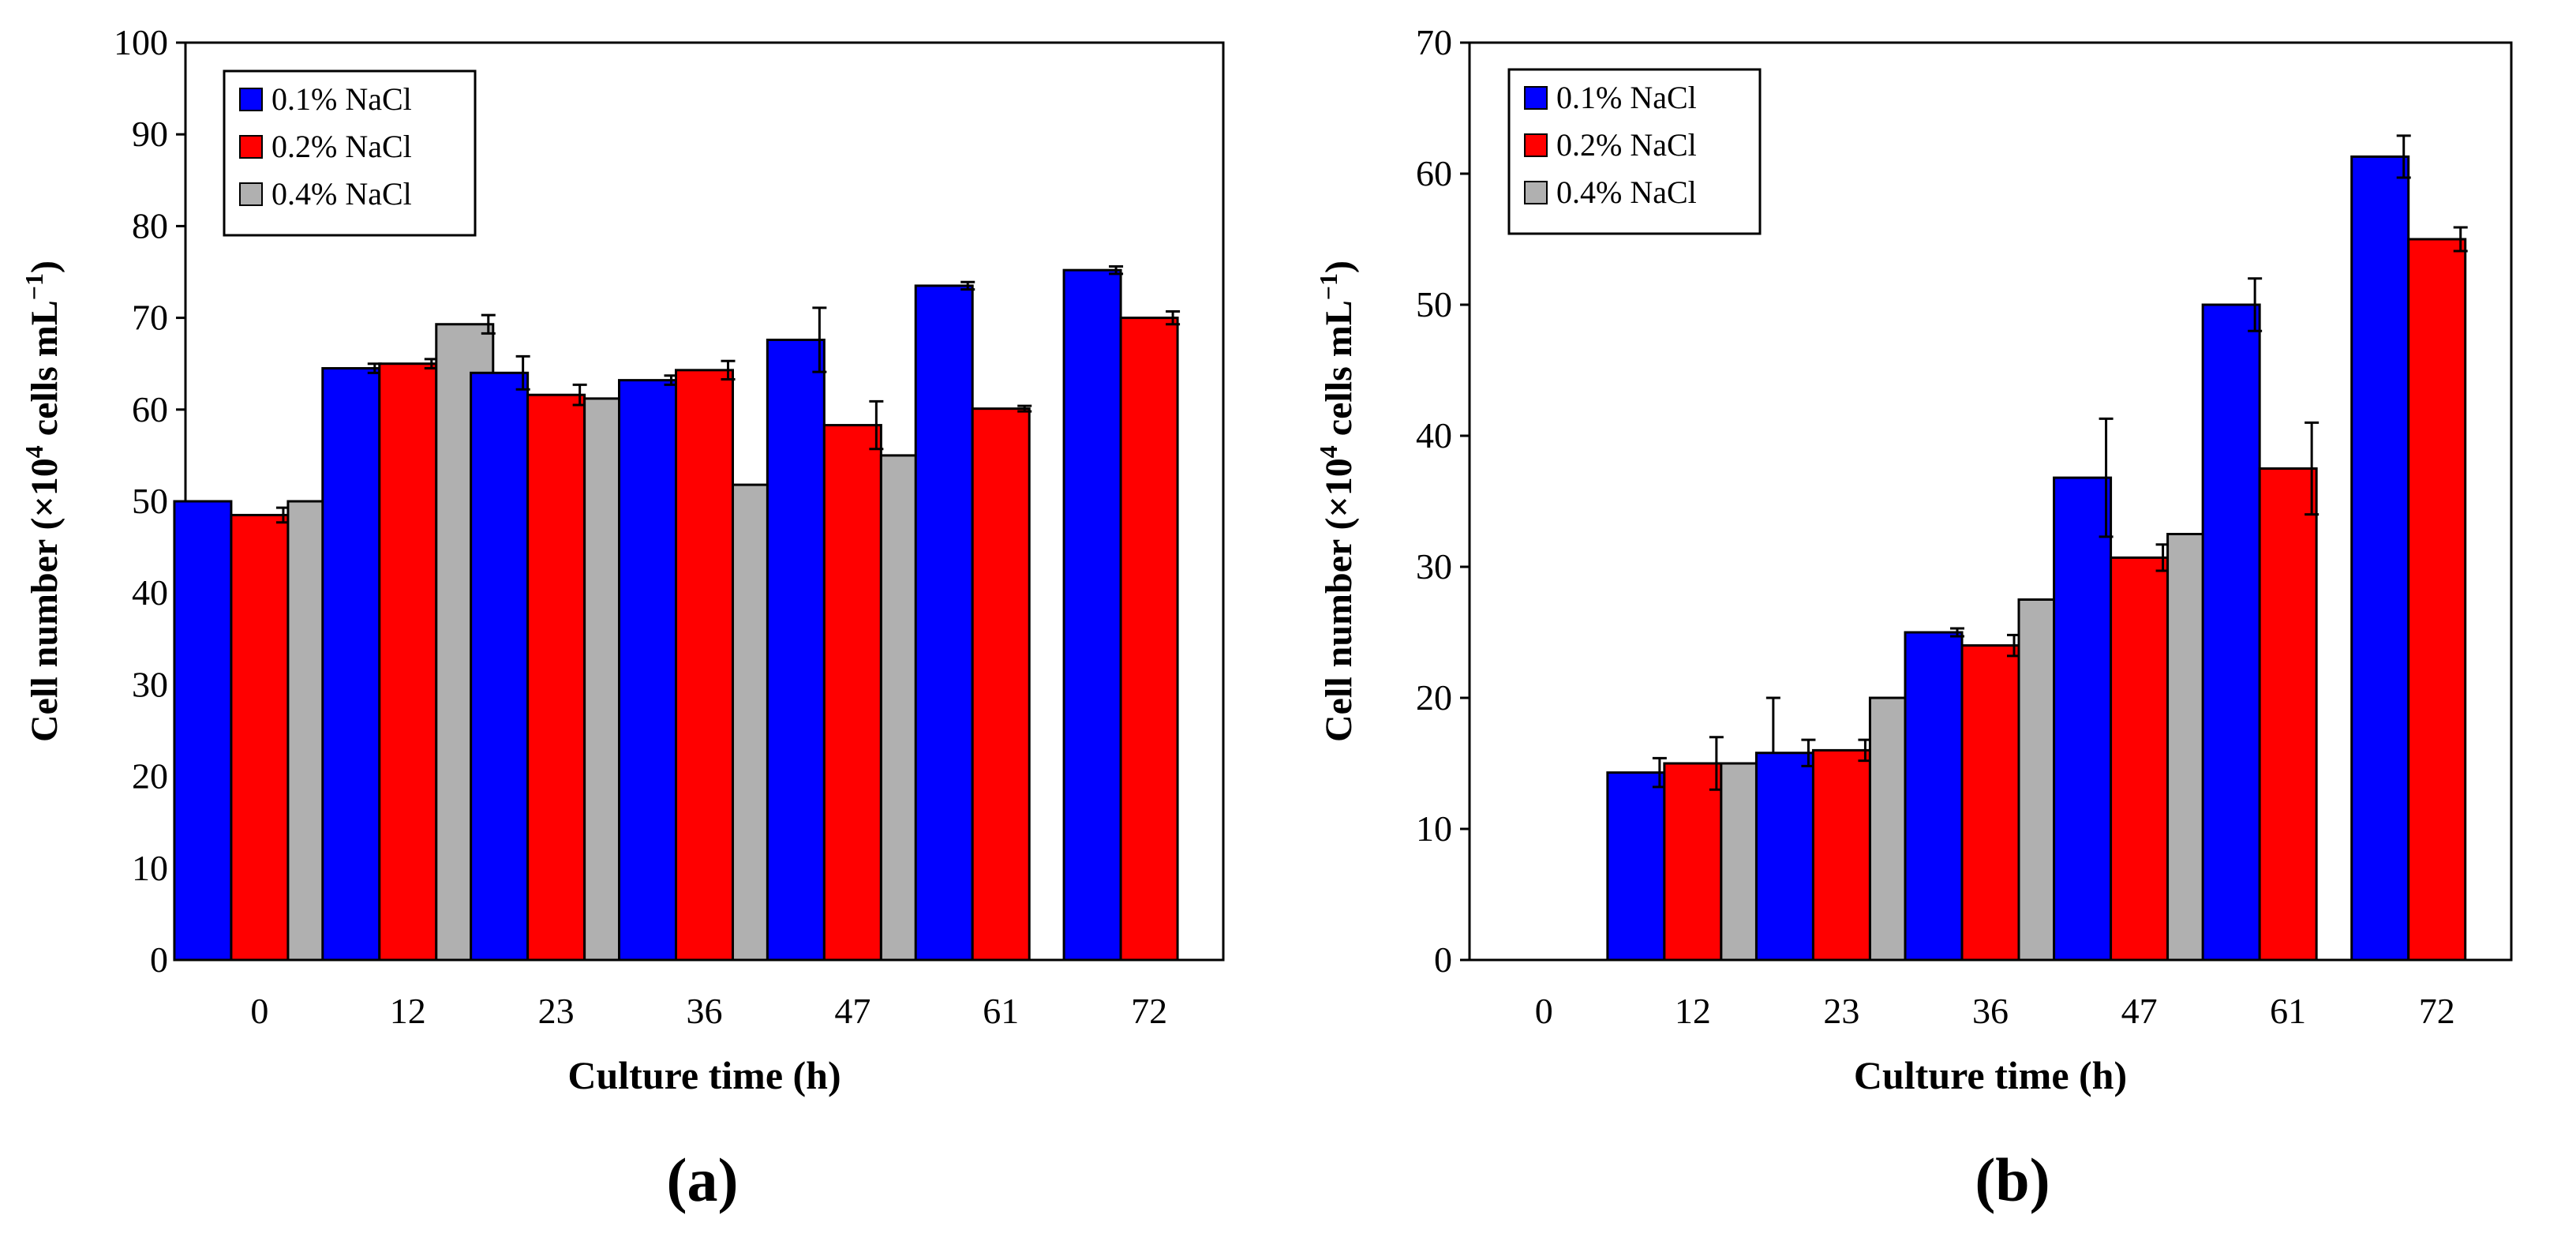 The width and height of the screenshot is (2576, 1241). I want to click on panel-label-b: (b), so click(2012, 1179).